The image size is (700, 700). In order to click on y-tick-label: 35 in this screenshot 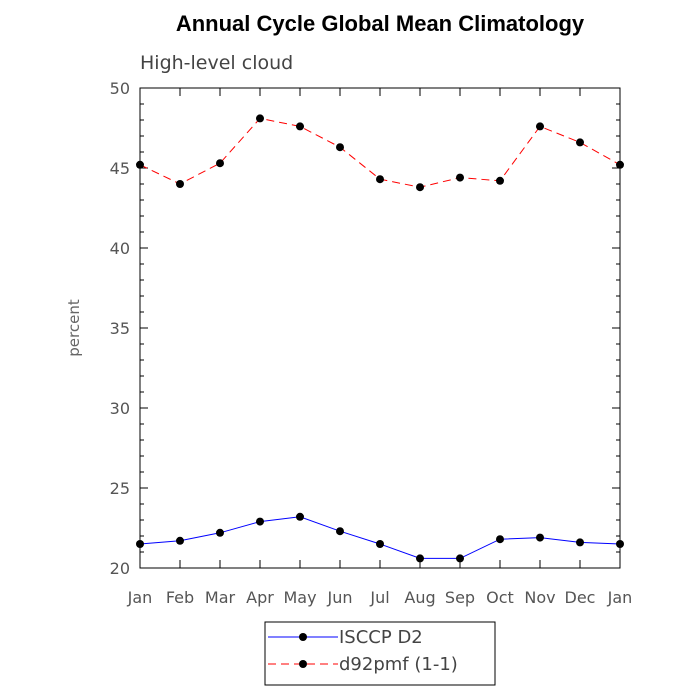, I will do `click(120, 328)`.